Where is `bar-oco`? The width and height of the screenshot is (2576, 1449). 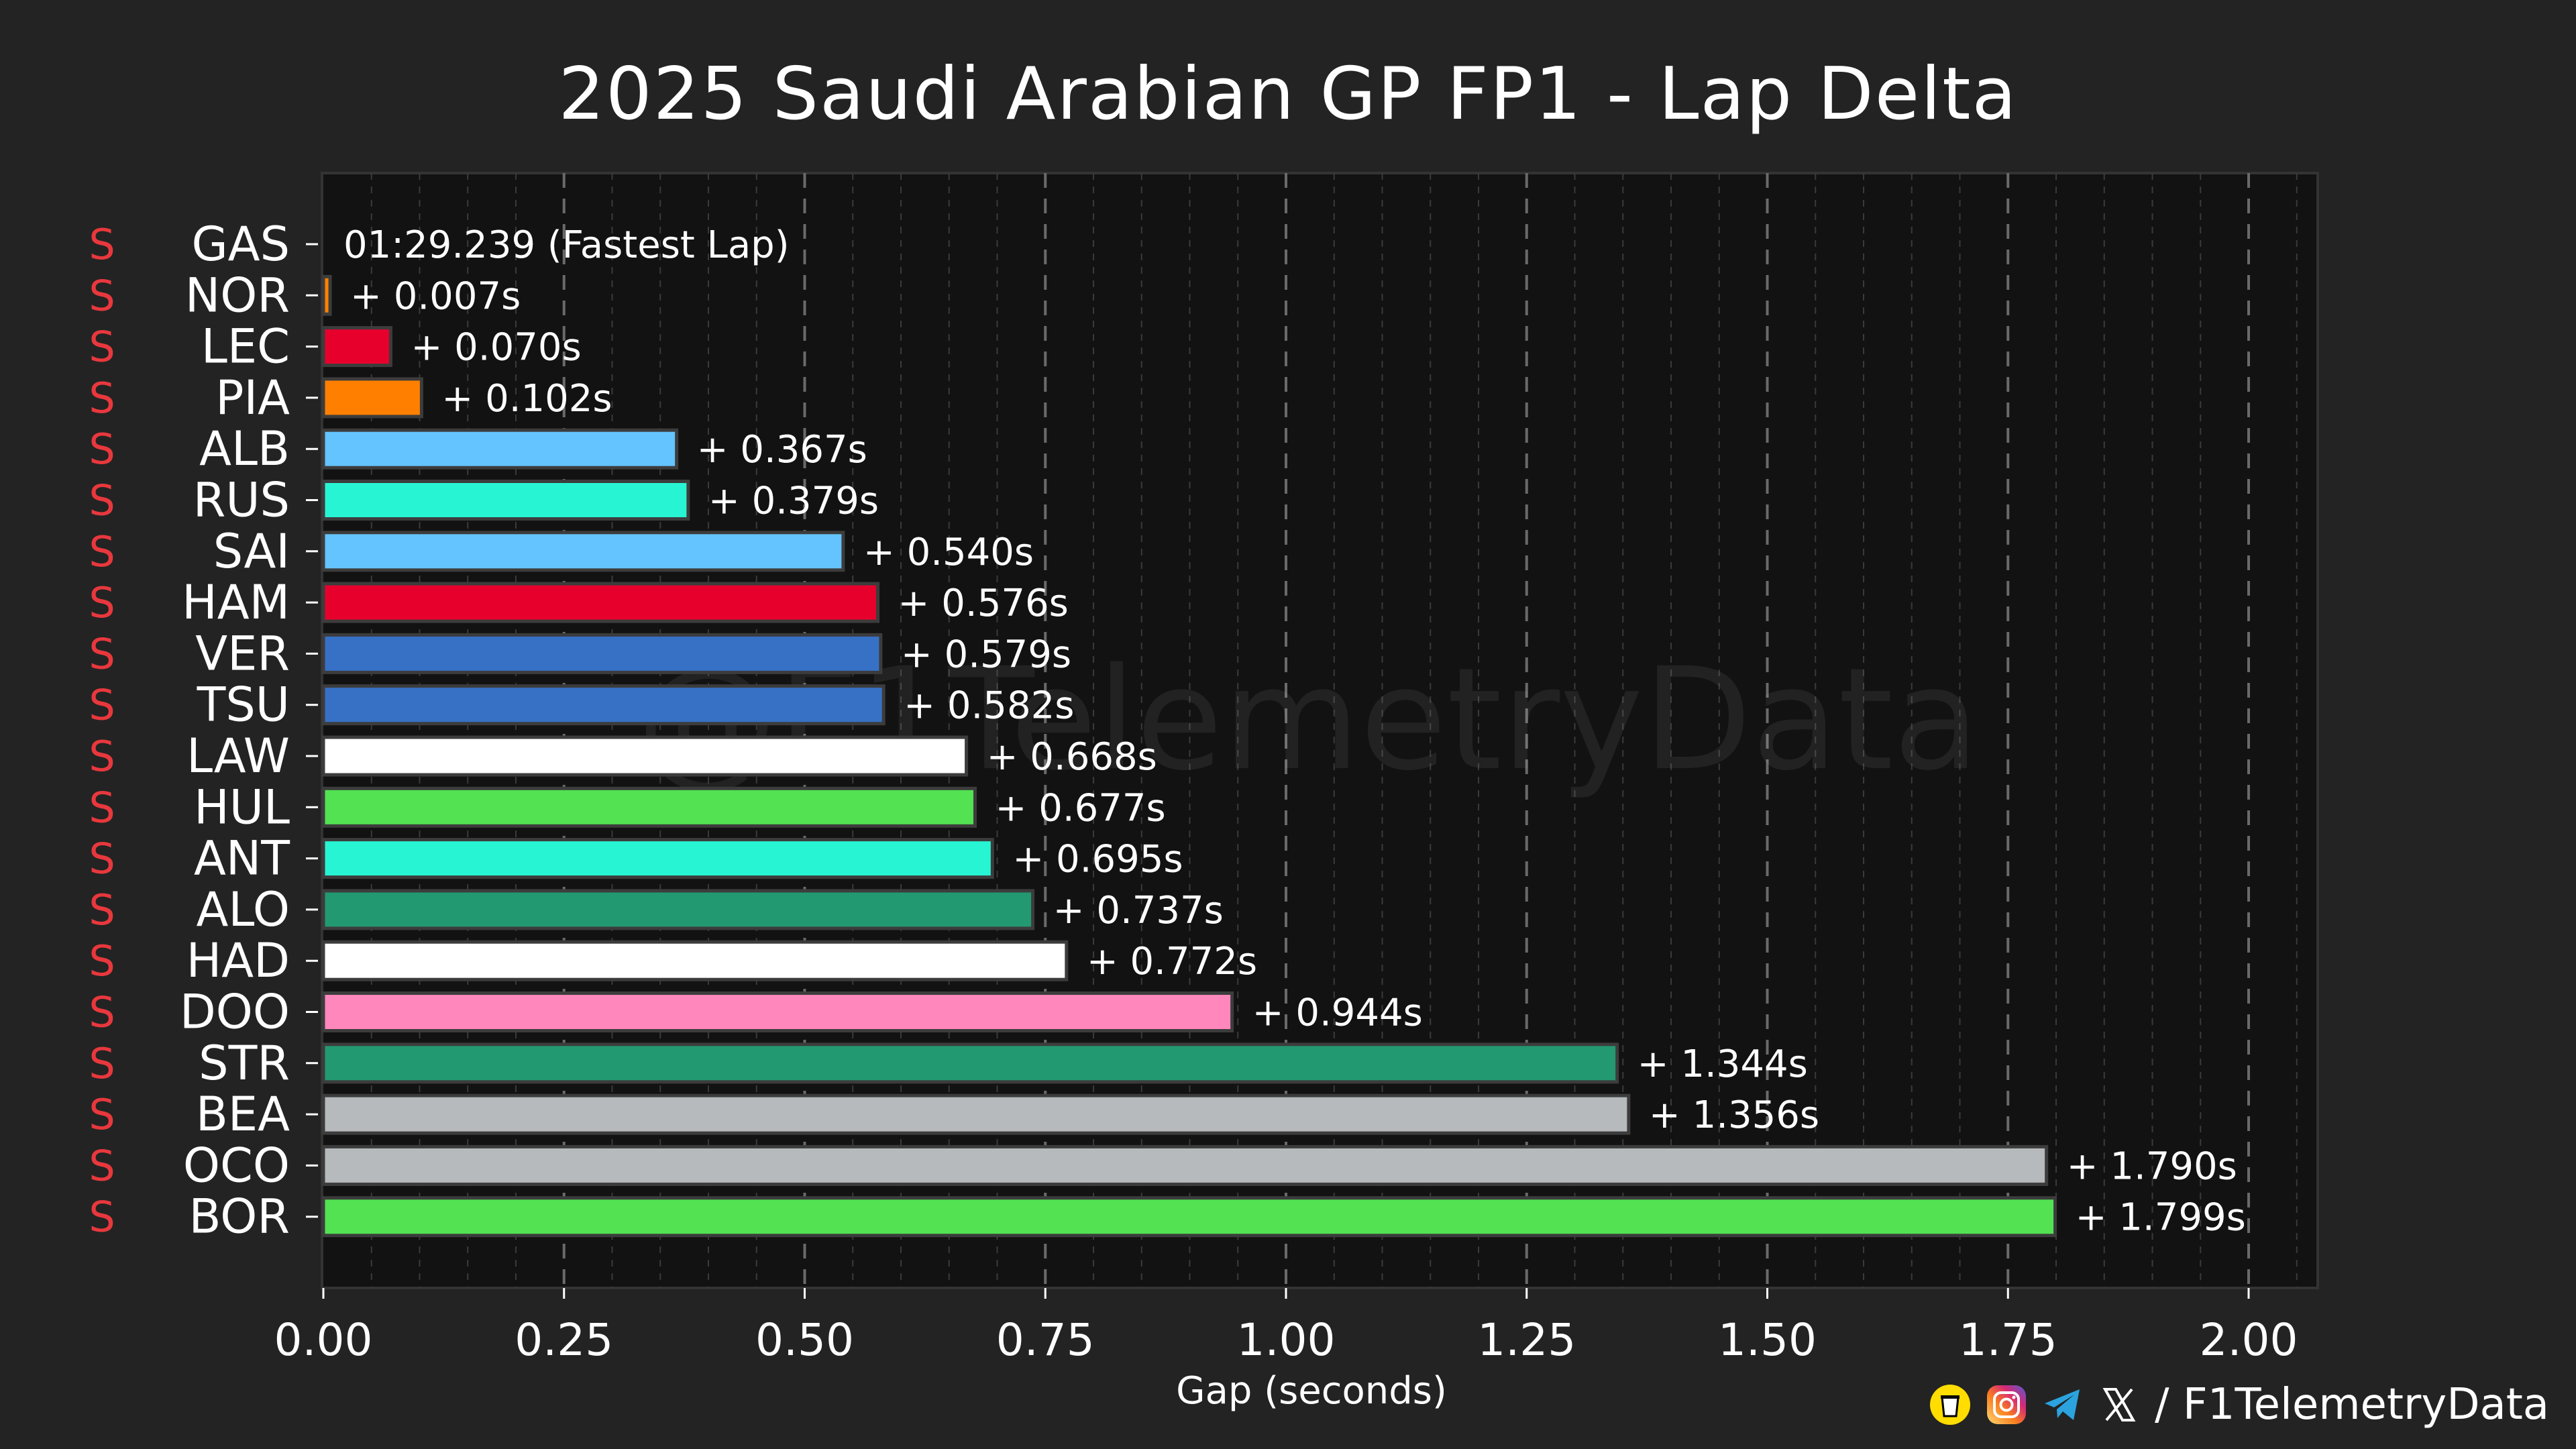
bar-oco is located at coordinates (1185, 1165).